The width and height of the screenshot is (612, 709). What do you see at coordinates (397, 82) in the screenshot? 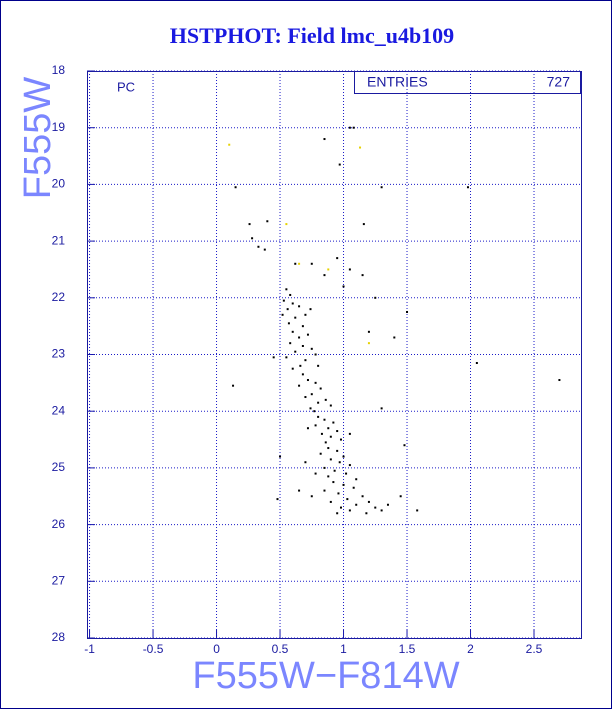
I see `stats-label: ENTRIES` at bounding box center [397, 82].